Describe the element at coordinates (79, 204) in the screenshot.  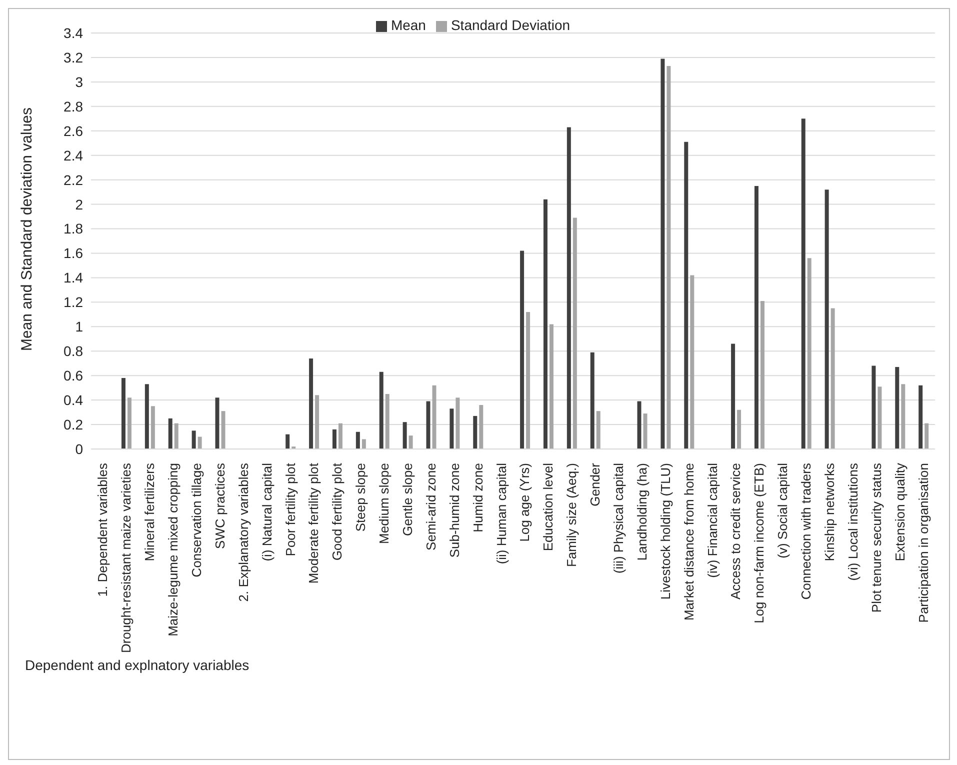
I see `y-tick-label: 2` at that location.